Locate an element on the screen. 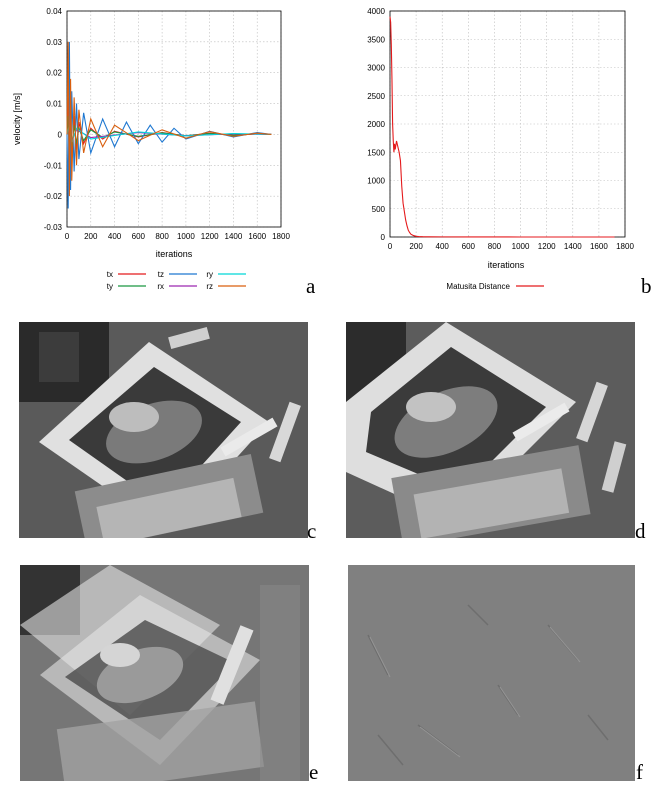 Image resolution: width=672 pixels, height=785 pixels. y-axis-label: velocity [m/s] is located at coordinates (17, 119).